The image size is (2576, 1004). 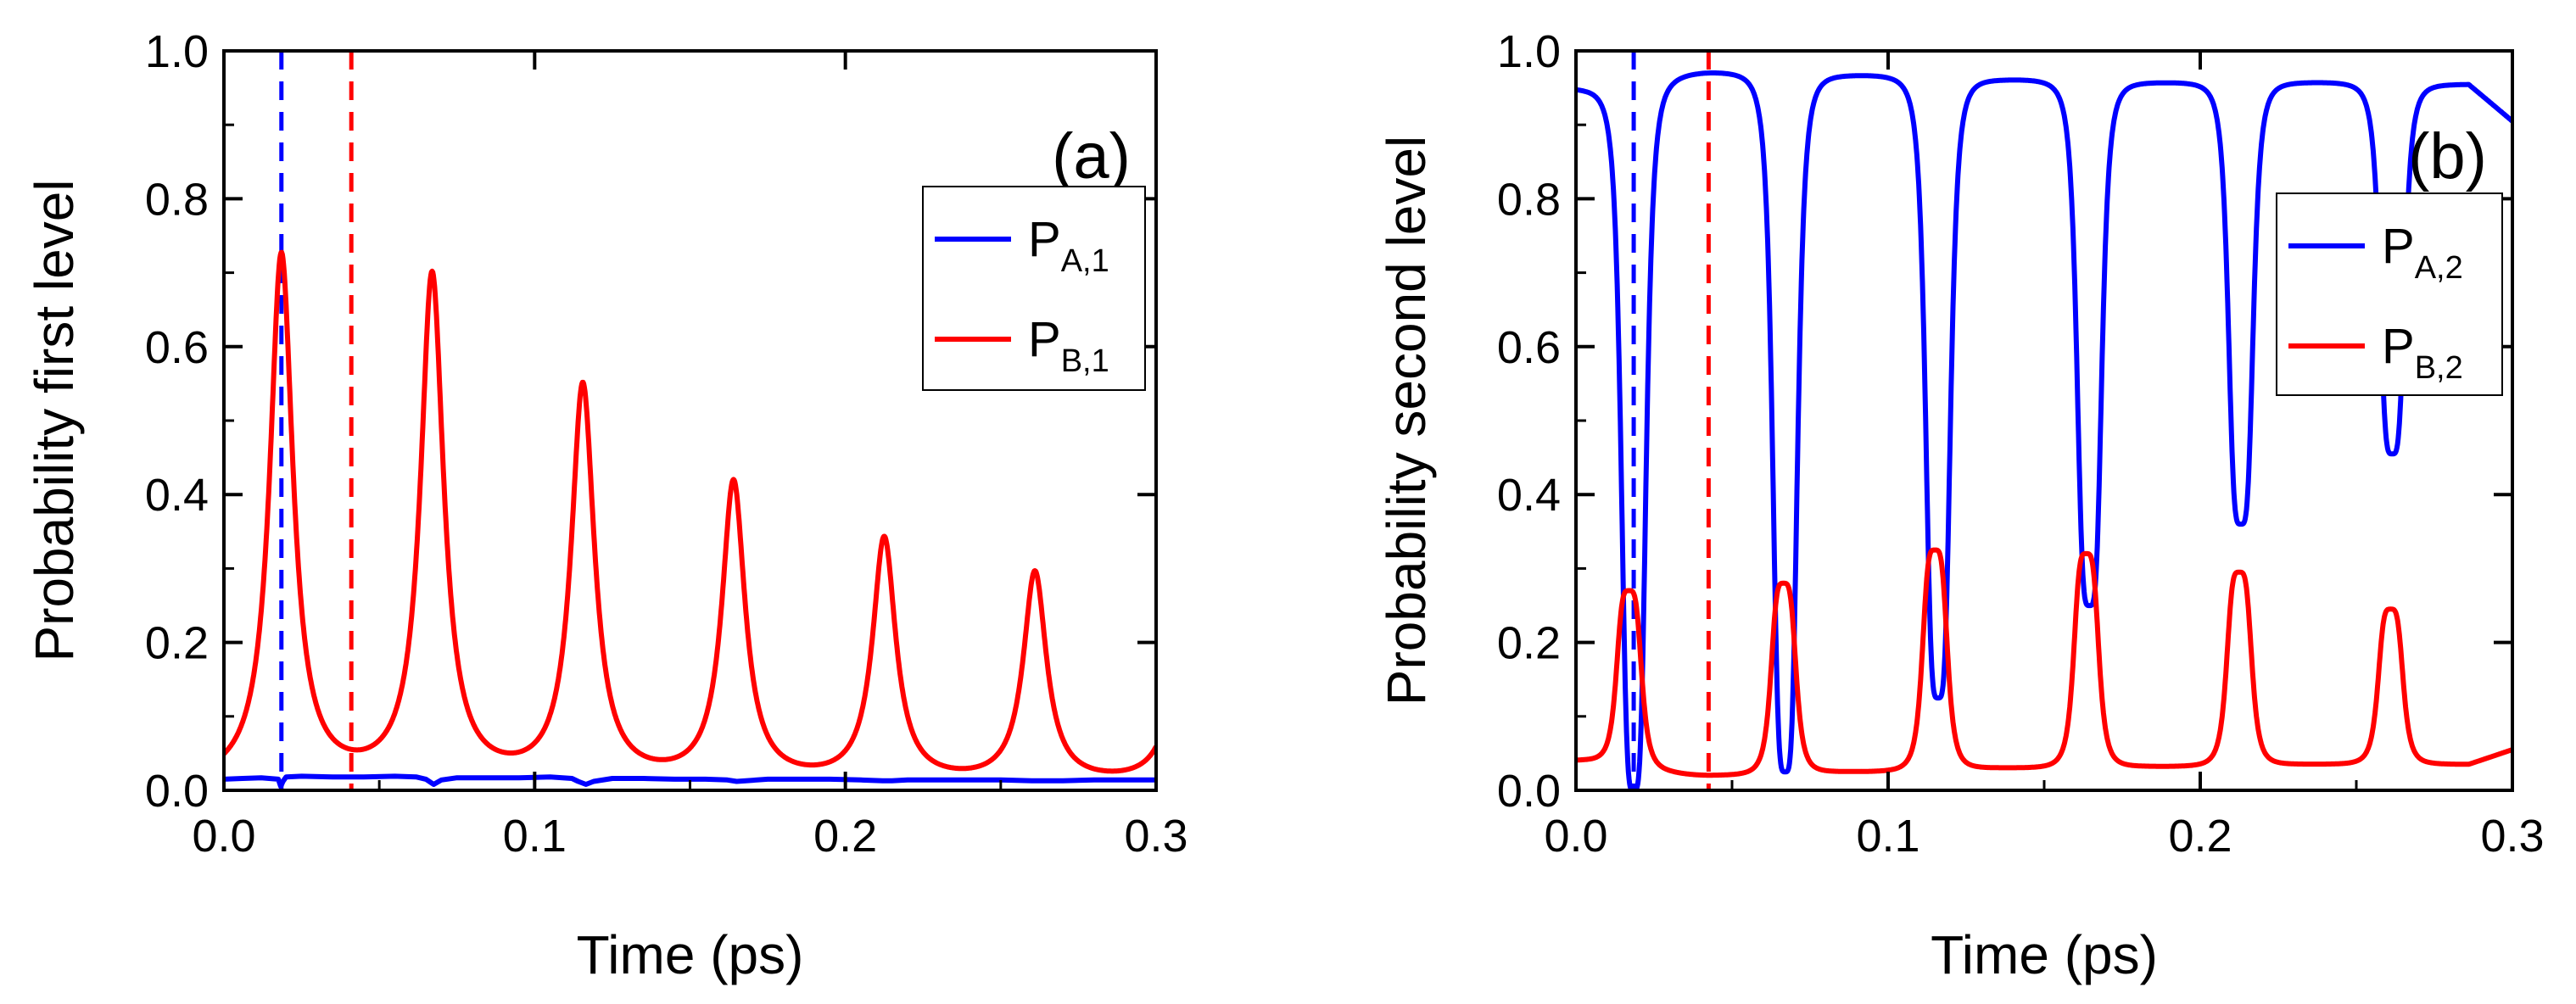 I want to click on legend-entry: PA,2, so click(x=2422, y=252).